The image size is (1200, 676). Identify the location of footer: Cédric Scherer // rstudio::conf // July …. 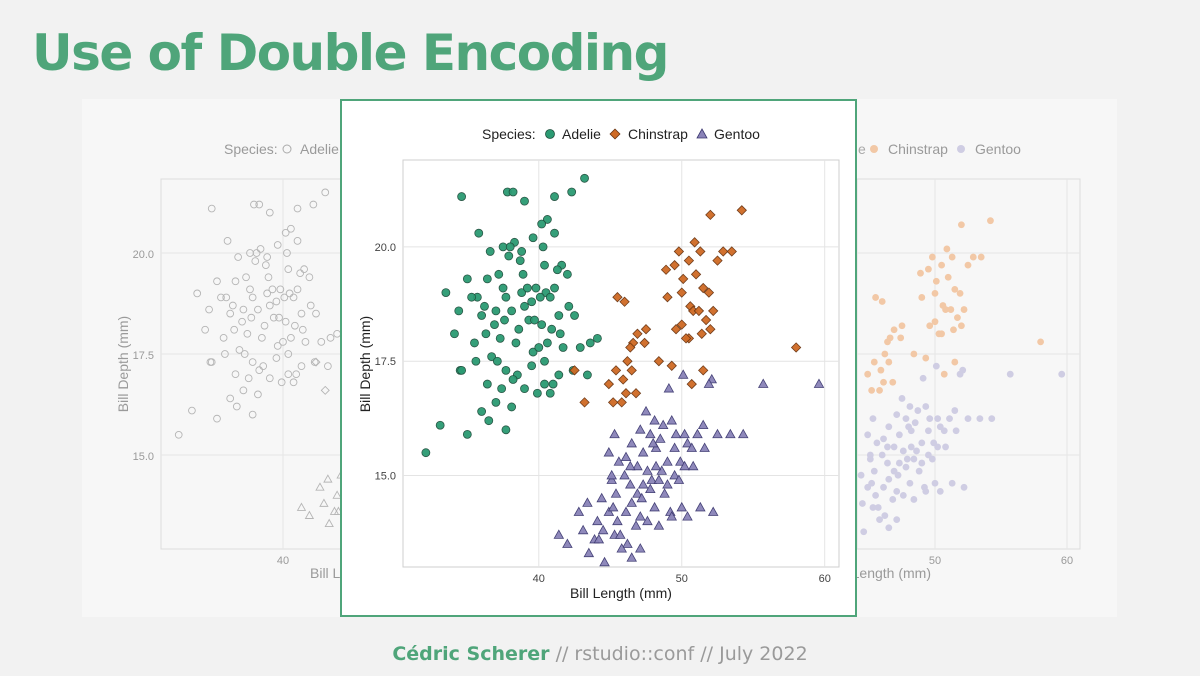
(600, 654).